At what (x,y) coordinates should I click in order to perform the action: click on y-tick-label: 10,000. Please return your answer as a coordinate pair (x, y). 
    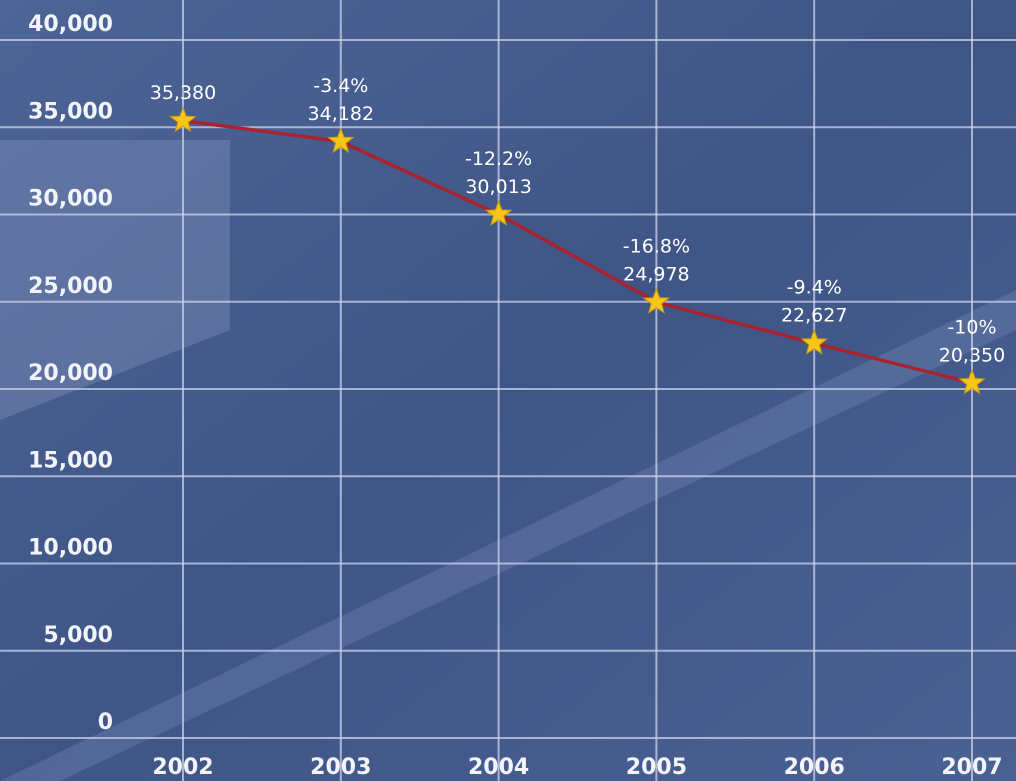
    Looking at the image, I should click on (70, 548).